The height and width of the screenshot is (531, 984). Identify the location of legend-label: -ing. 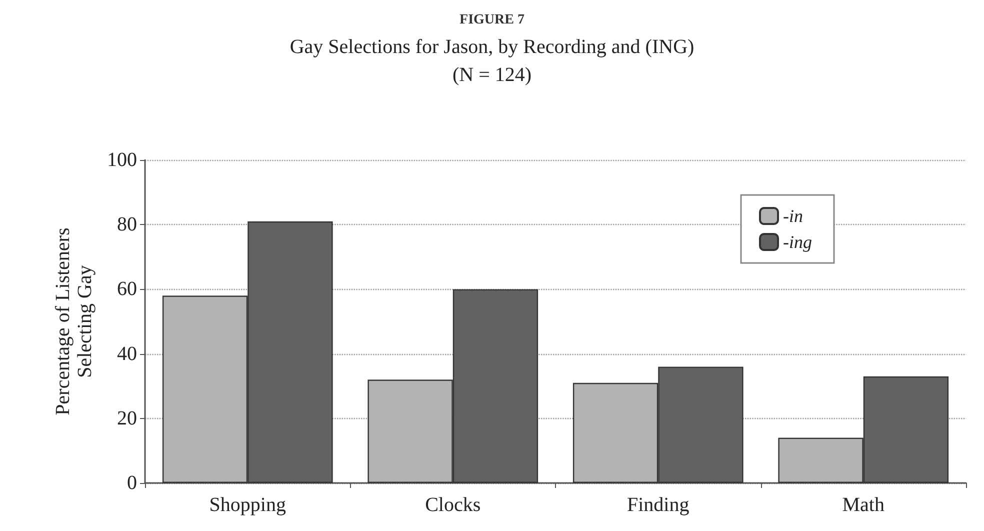
(797, 242).